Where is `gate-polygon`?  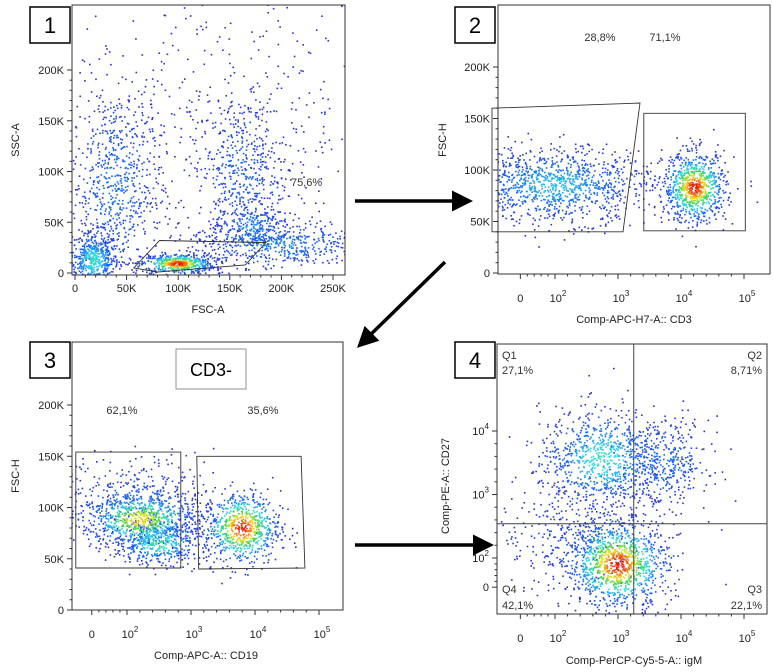 gate-polygon is located at coordinates (199, 256).